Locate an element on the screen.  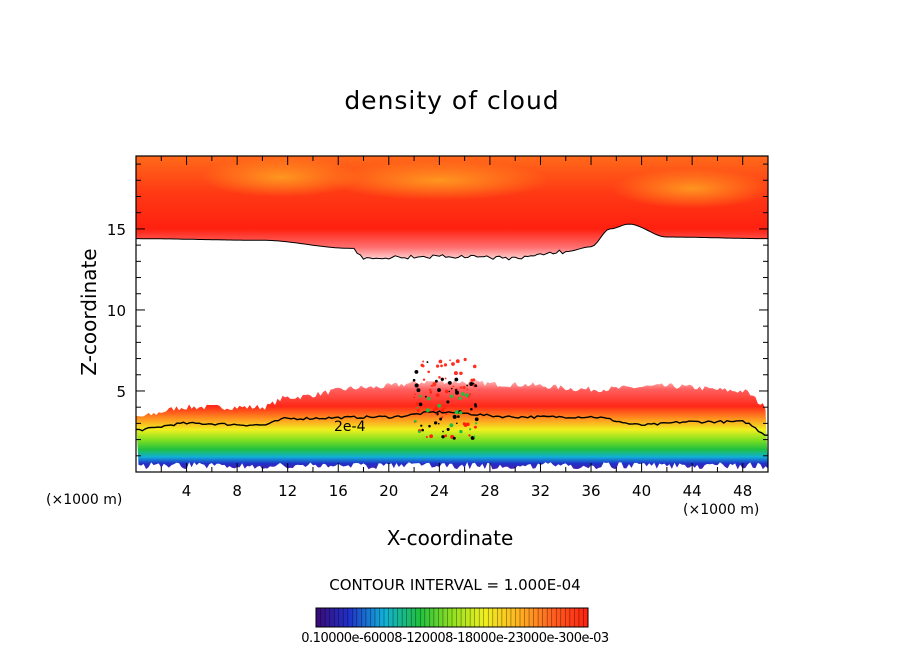
contour-2e-4-line is located at coordinates (452, 423).